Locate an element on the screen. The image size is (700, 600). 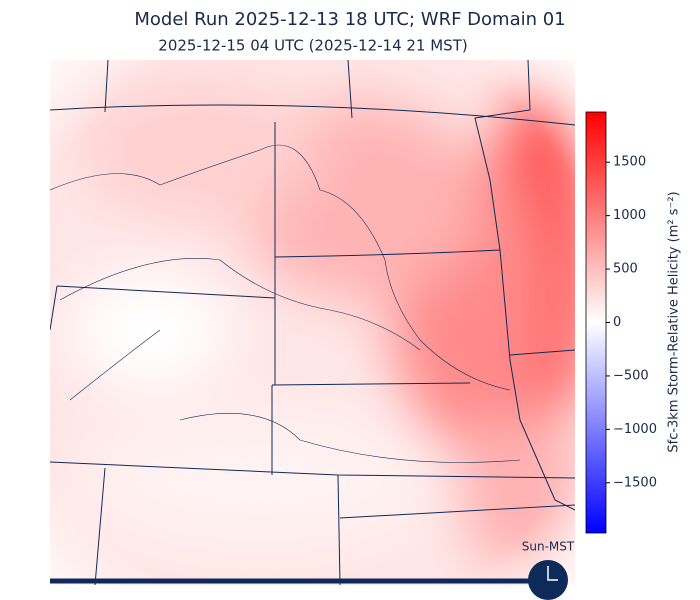
colorbar-scale is located at coordinates (596, 322).